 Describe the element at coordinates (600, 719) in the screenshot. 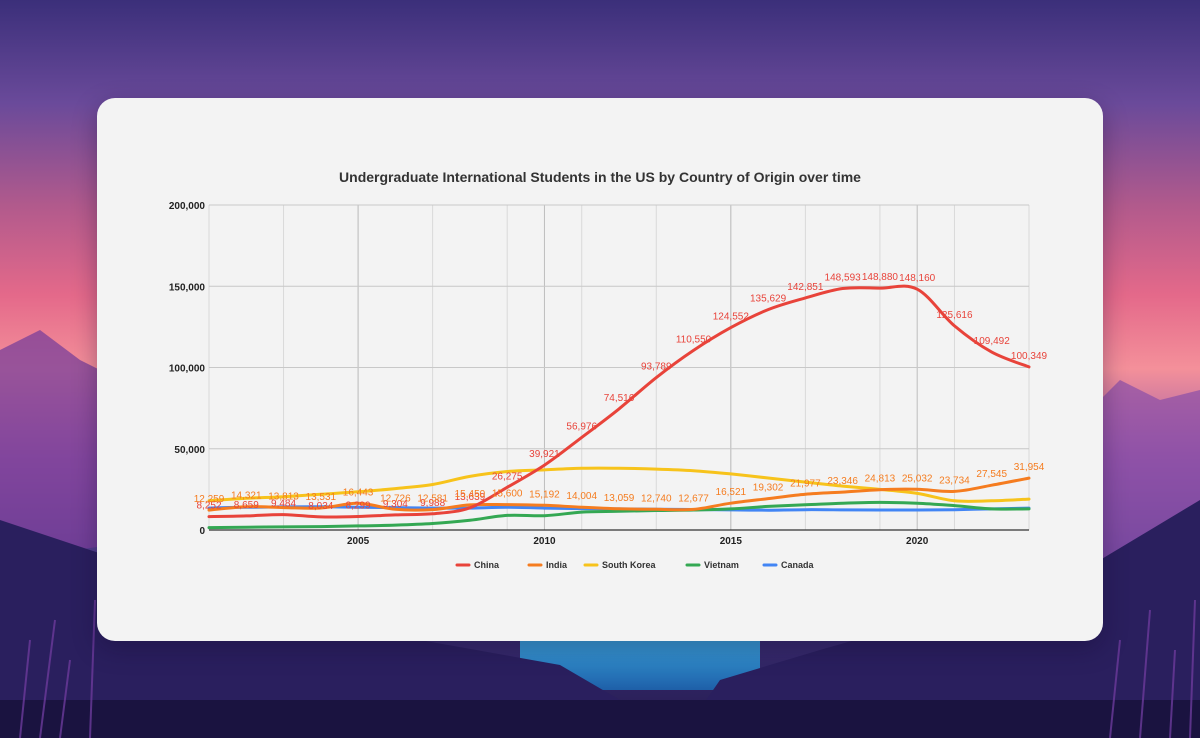

I see `ground` at that location.